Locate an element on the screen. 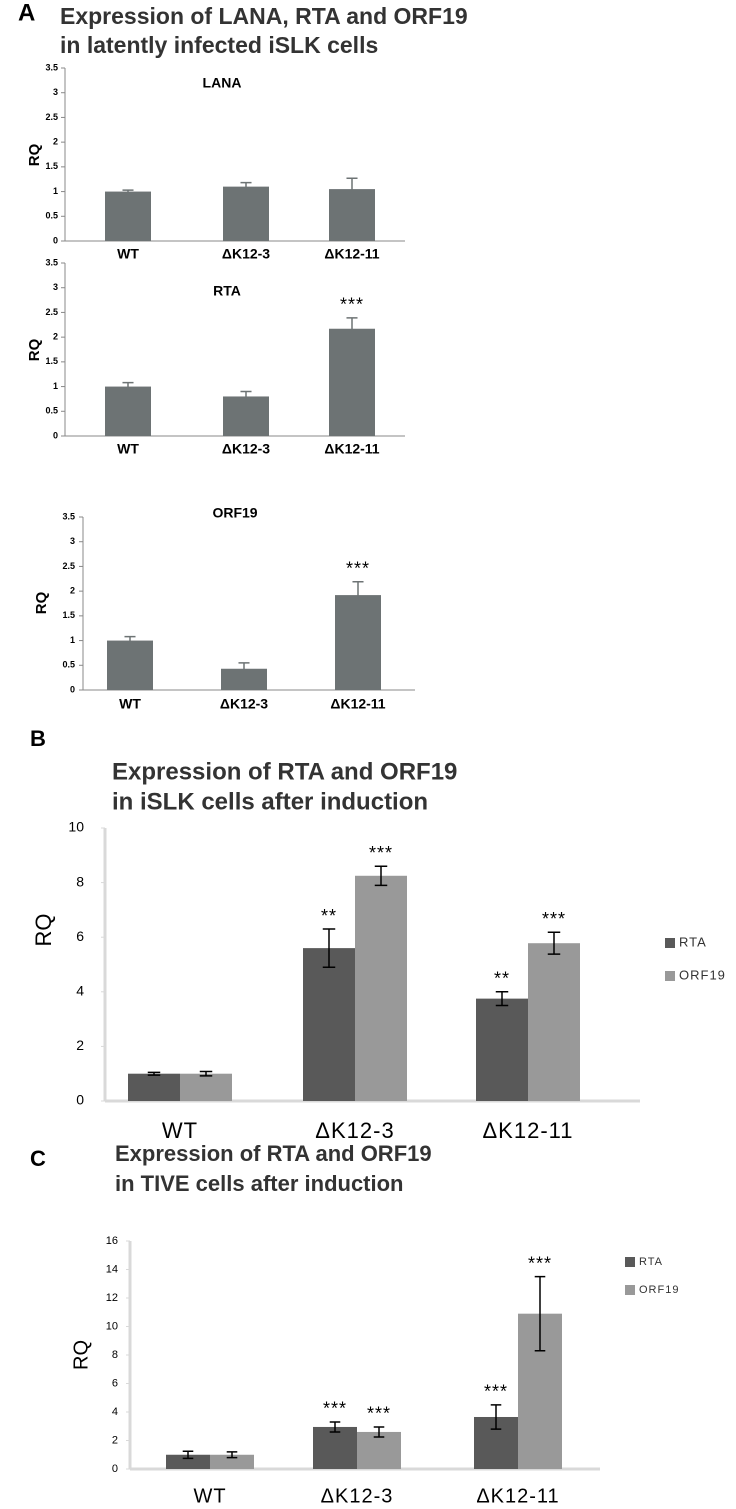 The width and height of the screenshot is (736, 1509). legend-label: ORF19 is located at coordinates (659, 1290).